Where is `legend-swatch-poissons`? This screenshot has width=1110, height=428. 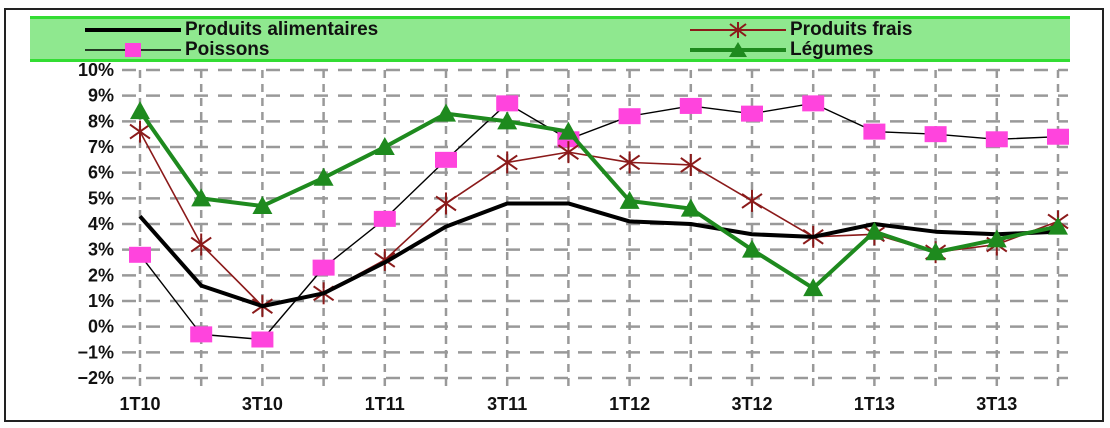
legend-swatch-poissons is located at coordinates (133, 50).